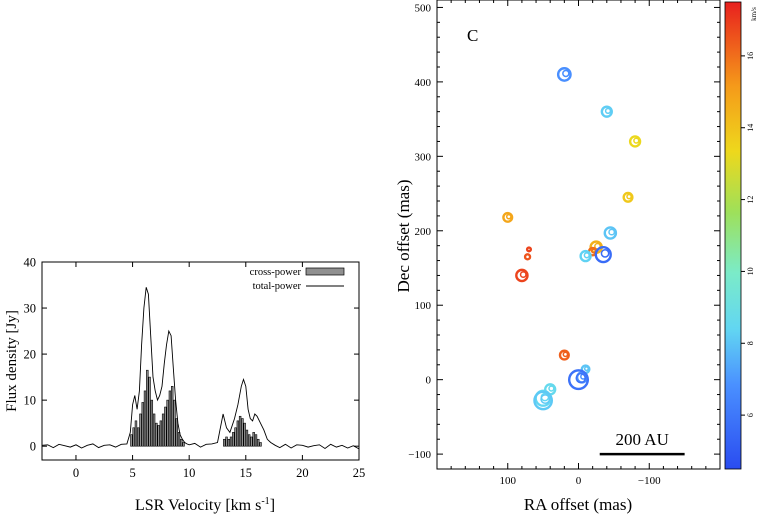  What do you see at coordinates (325, 271) in the screenshot?
I see `legend-swatch-cross-power` at bounding box center [325, 271].